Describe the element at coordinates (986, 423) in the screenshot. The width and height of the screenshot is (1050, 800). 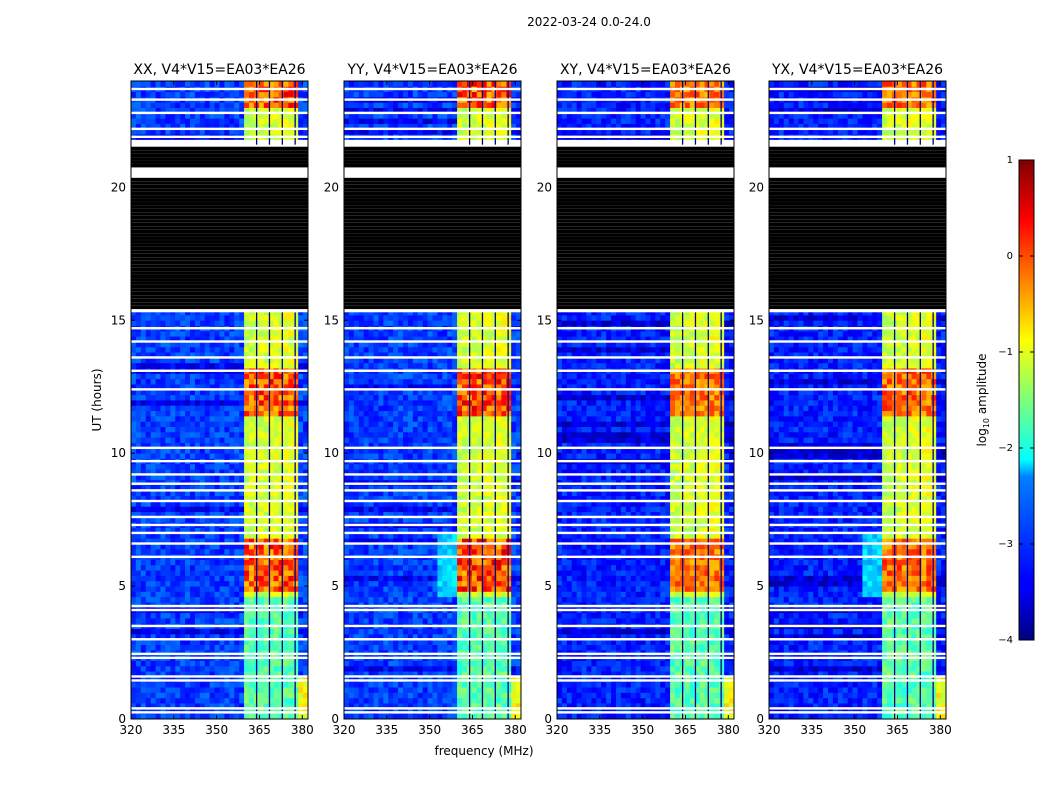
I see `colorbar-label-sub: 10` at that location.